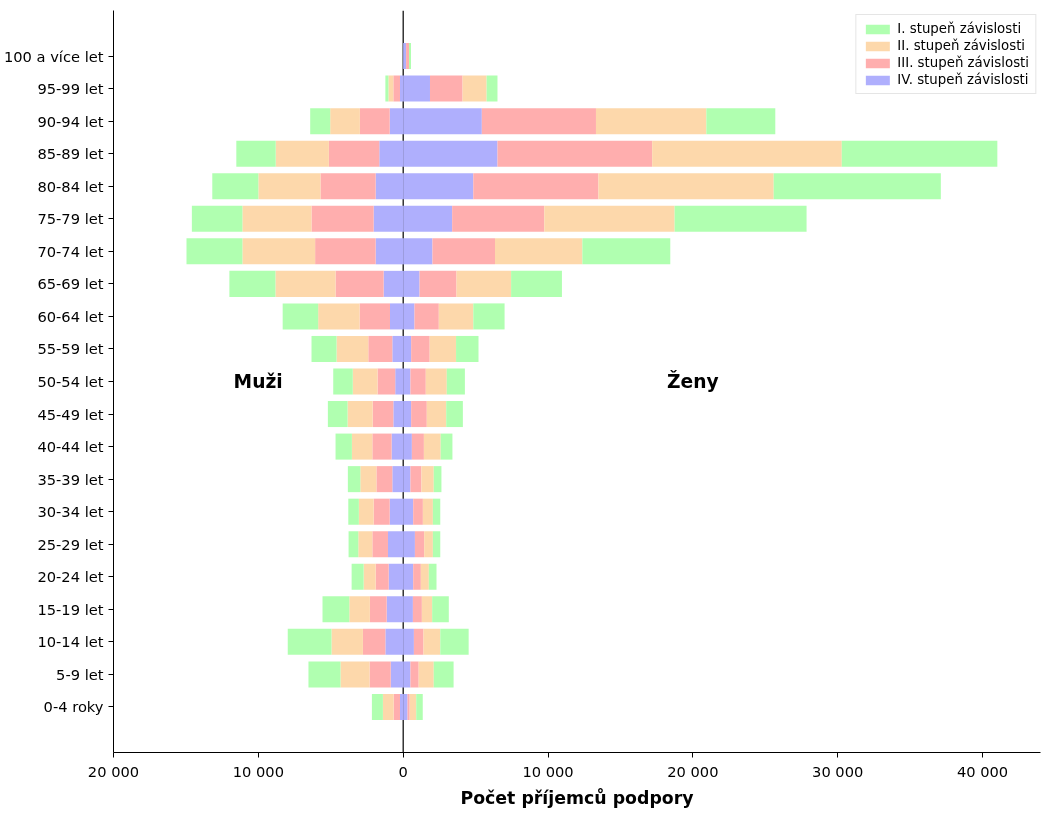 This screenshot has height=814, width=1055. What do you see at coordinates (961, 45) in the screenshot?
I see `legend-label: II. stupeň závislosti` at bounding box center [961, 45].